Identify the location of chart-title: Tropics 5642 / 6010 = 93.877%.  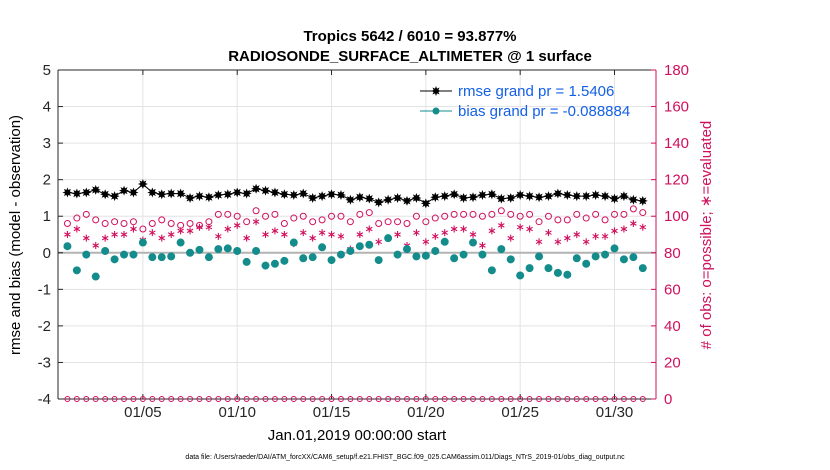
(409, 36).